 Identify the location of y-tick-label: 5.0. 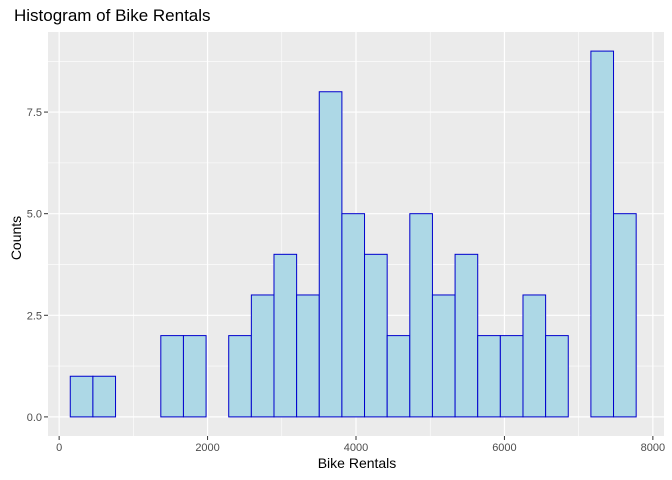
(34, 215).